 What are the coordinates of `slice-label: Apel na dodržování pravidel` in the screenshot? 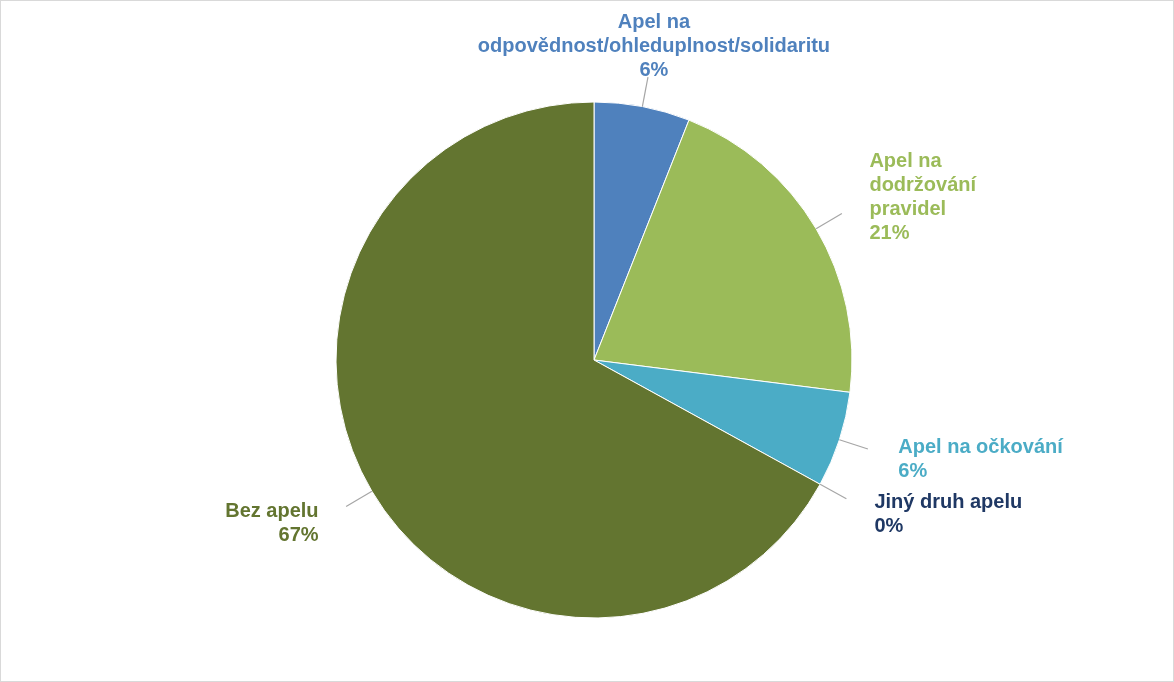 It's located at (923, 184).